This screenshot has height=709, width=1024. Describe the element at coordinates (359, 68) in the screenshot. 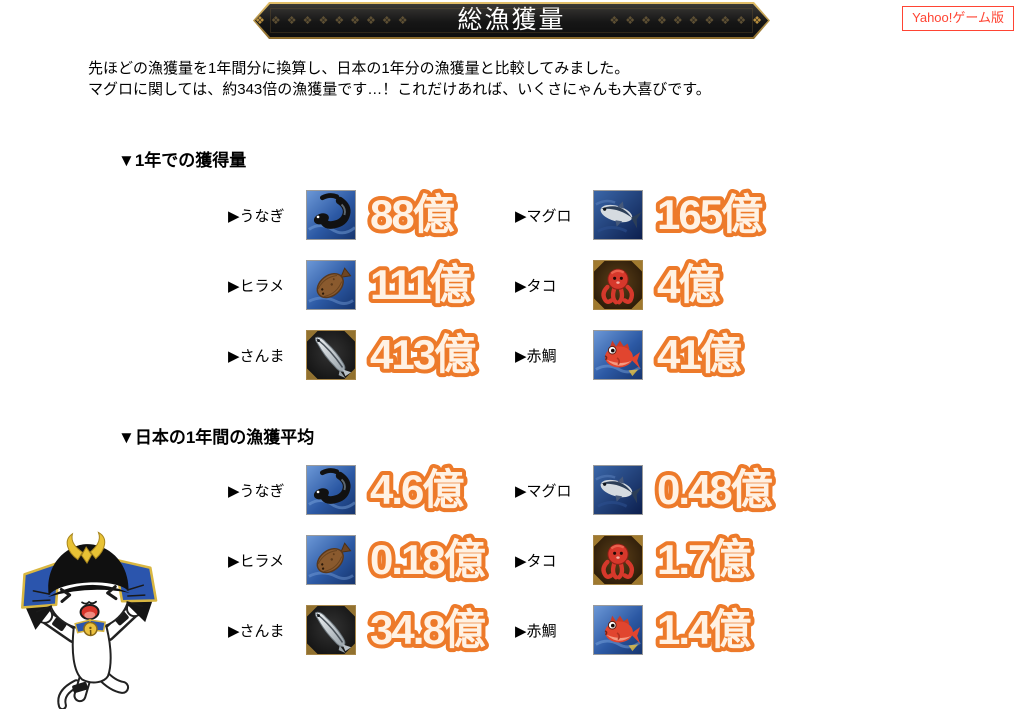

I see `intro-line-1: 先ほどの漁獲量を1年間分に換算し、日本の1年分の漁獲量と比較してみました。` at that location.